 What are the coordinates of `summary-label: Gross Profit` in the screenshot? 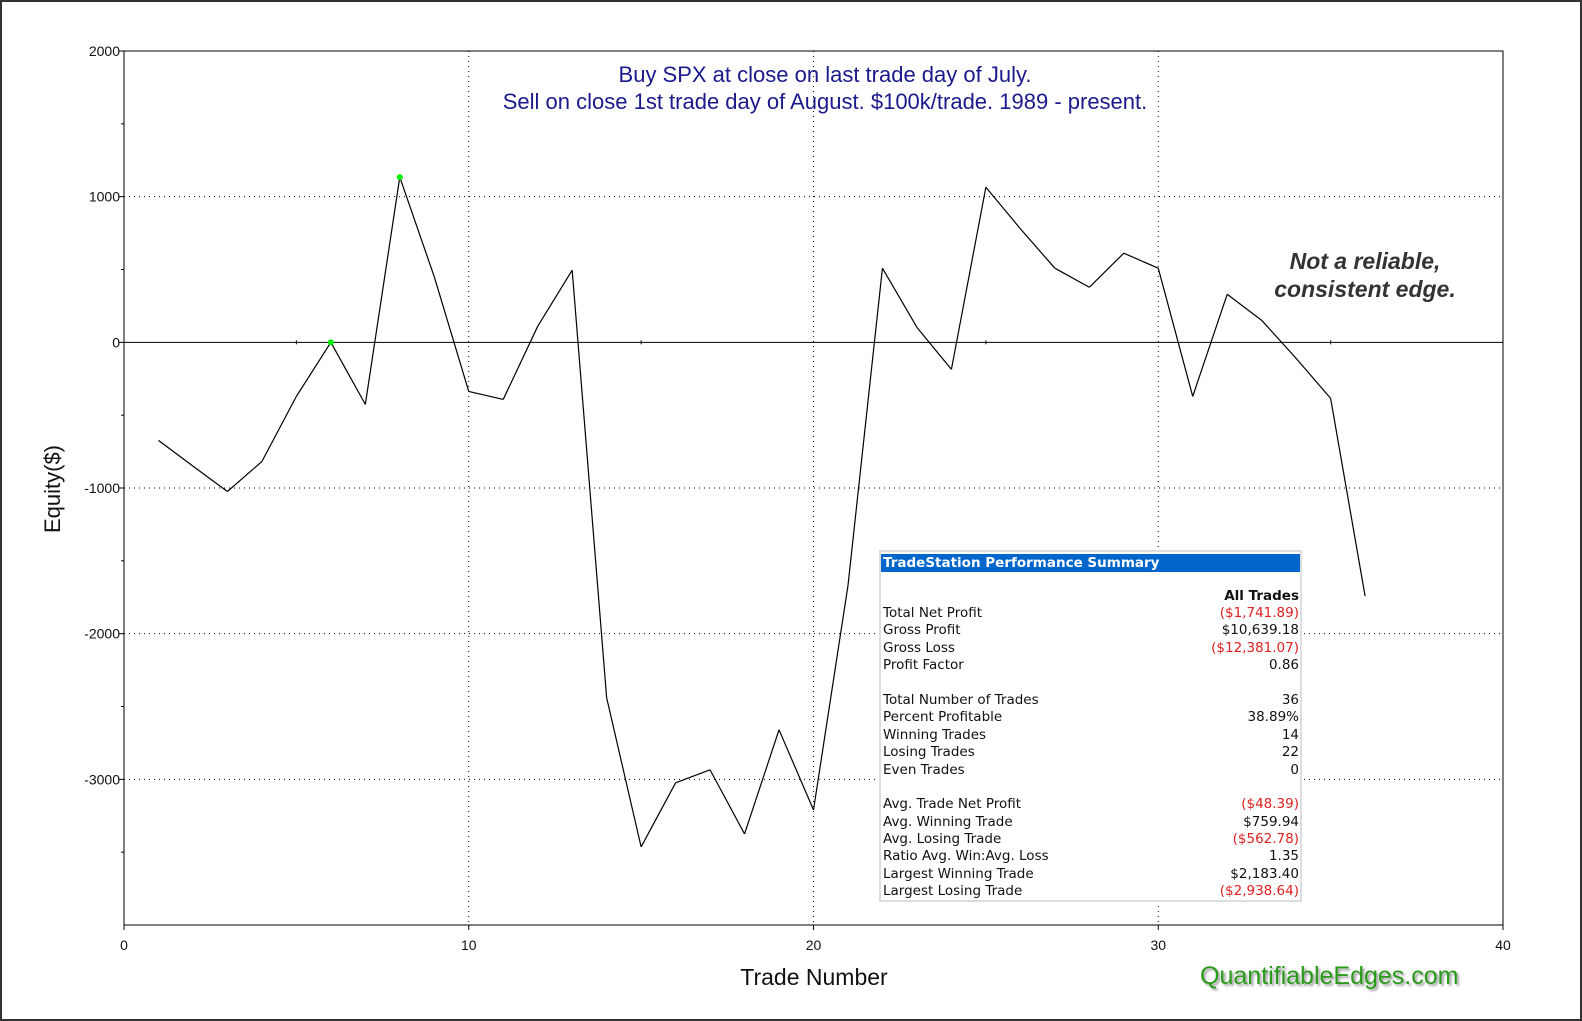 It's located at (922, 630).